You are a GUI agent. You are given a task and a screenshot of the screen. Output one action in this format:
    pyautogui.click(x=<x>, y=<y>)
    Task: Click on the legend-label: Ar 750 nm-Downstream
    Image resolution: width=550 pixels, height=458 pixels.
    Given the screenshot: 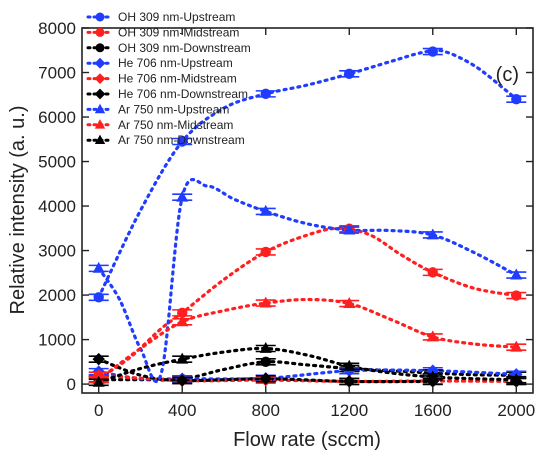 What is the action you would take?
    pyautogui.click(x=181, y=140)
    